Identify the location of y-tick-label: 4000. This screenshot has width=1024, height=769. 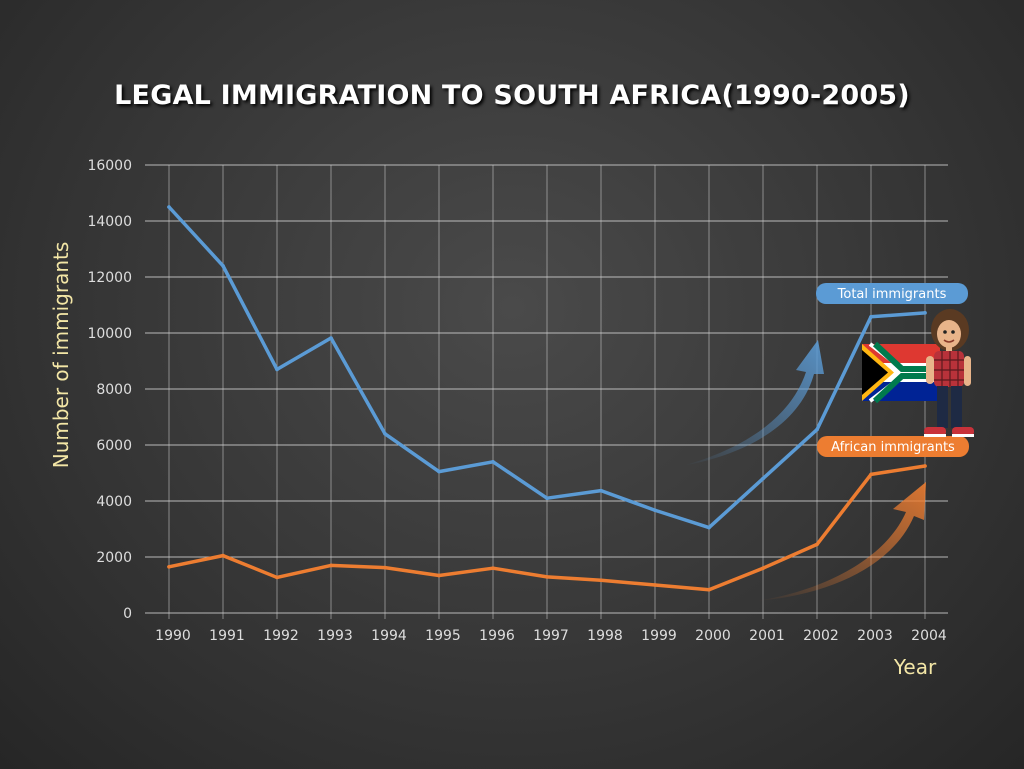
(114, 502).